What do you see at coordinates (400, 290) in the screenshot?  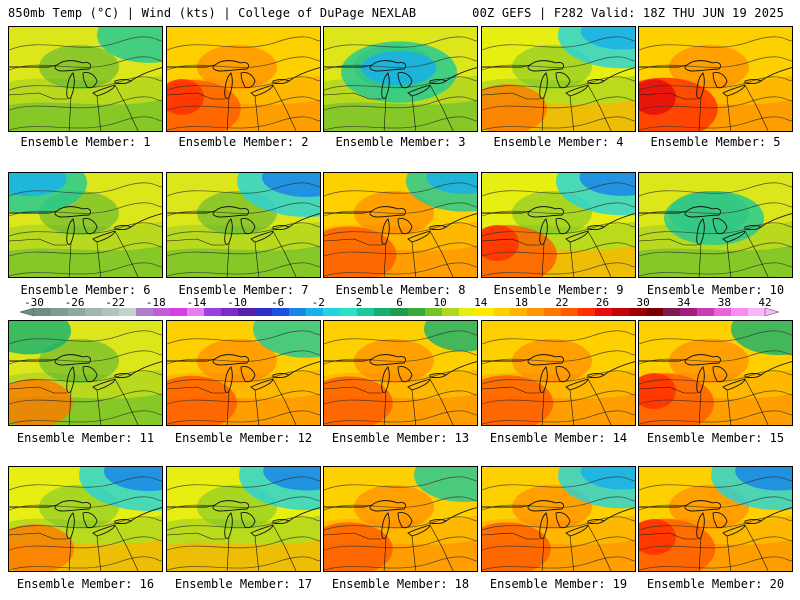 I see `member-caption-8: Ensemble Member: 8` at bounding box center [400, 290].